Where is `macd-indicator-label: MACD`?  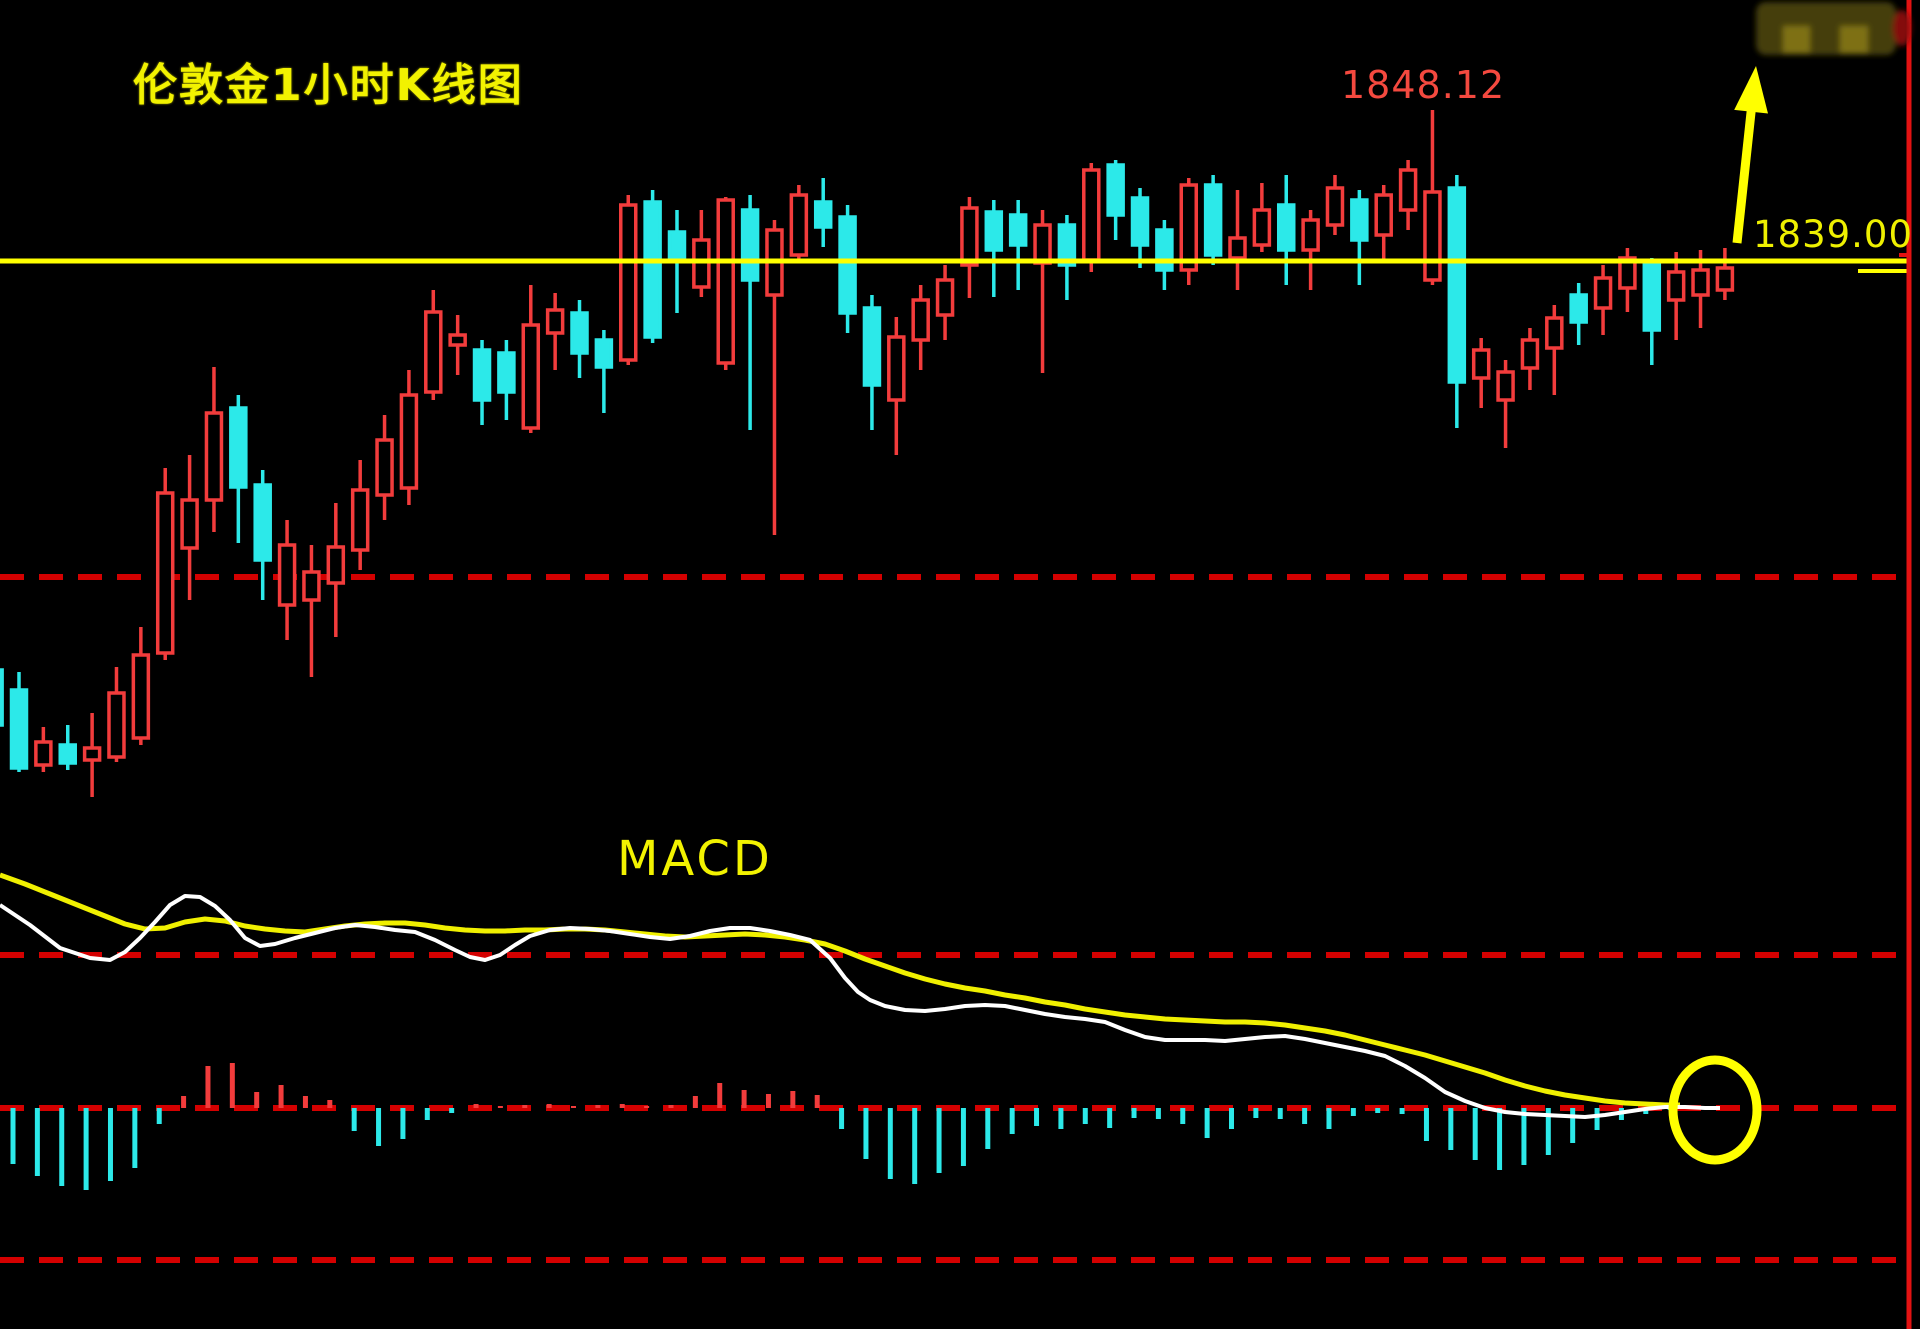 macd-indicator-label: MACD is located at coordinates (695, 859).